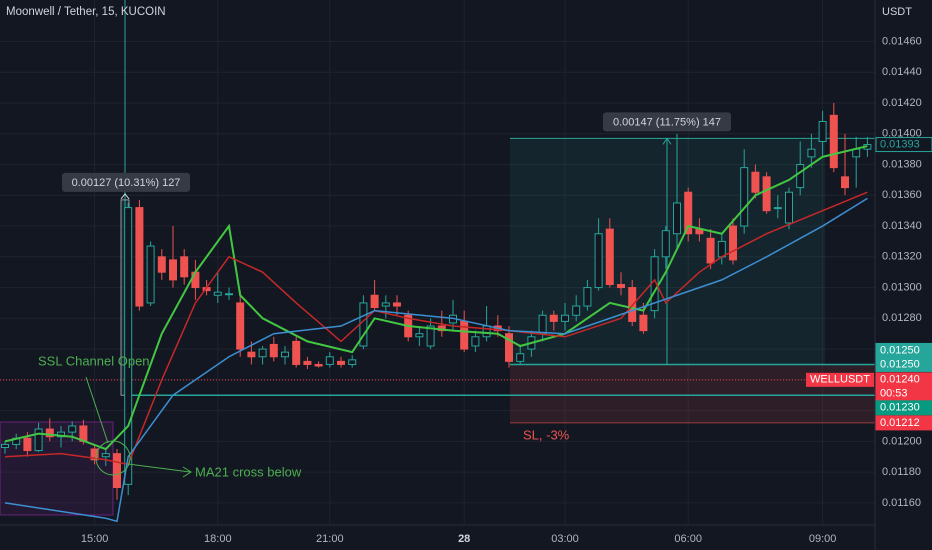  Describe the element at coordinates (902, 164) in the screenshot. I see `y-tick-label: 0.01380` at that location.